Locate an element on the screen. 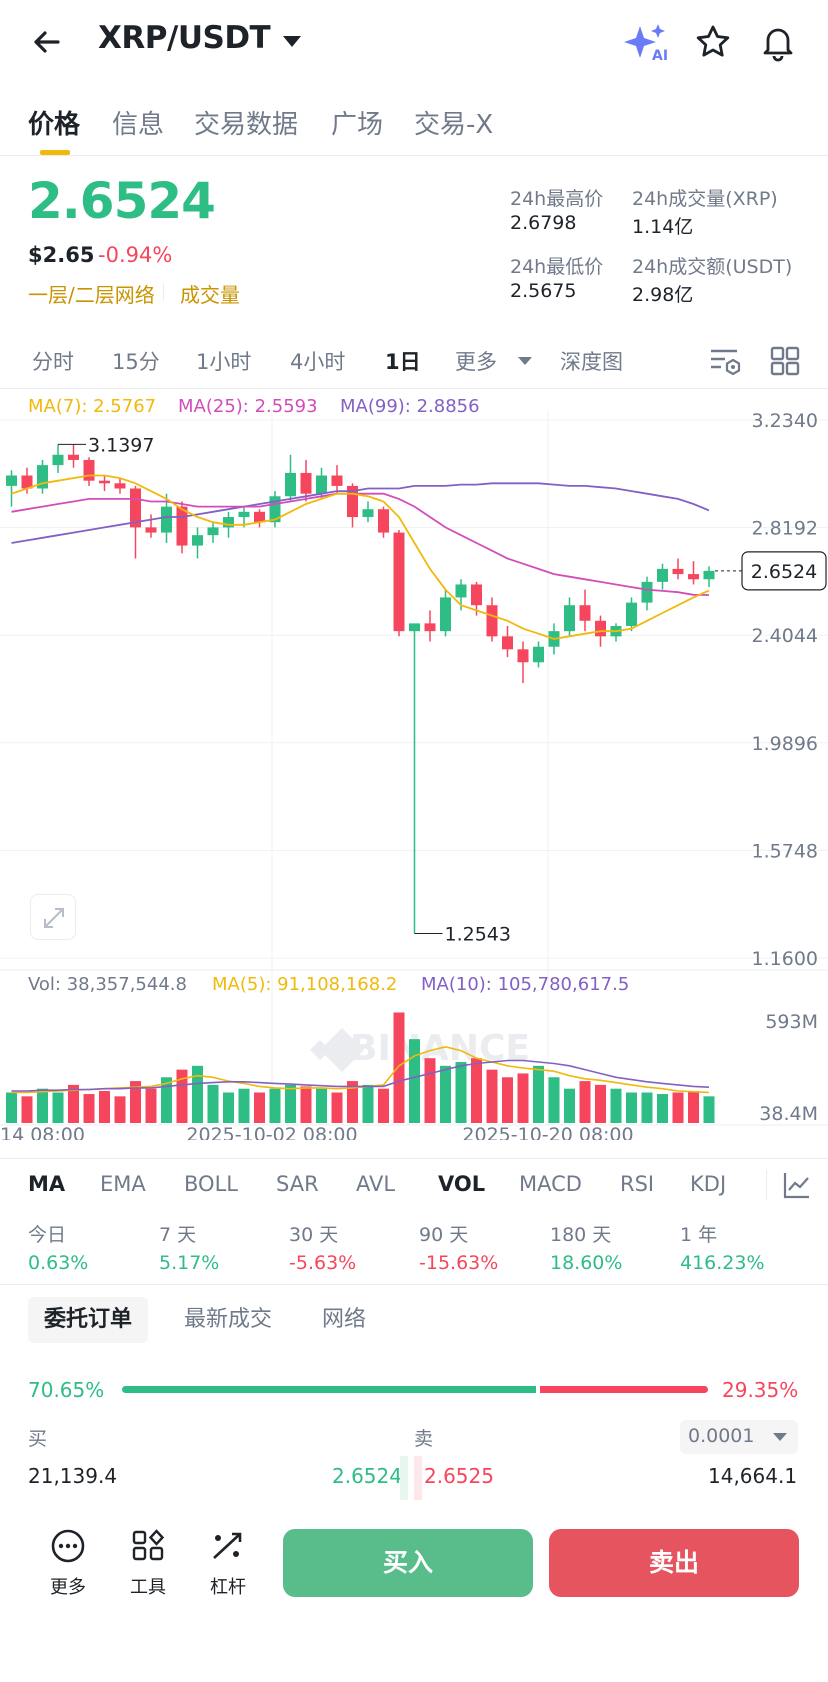 This screenshot has height=1682, width=828. price-tick-label: 2.4044 is located at coordinates (785, 636).